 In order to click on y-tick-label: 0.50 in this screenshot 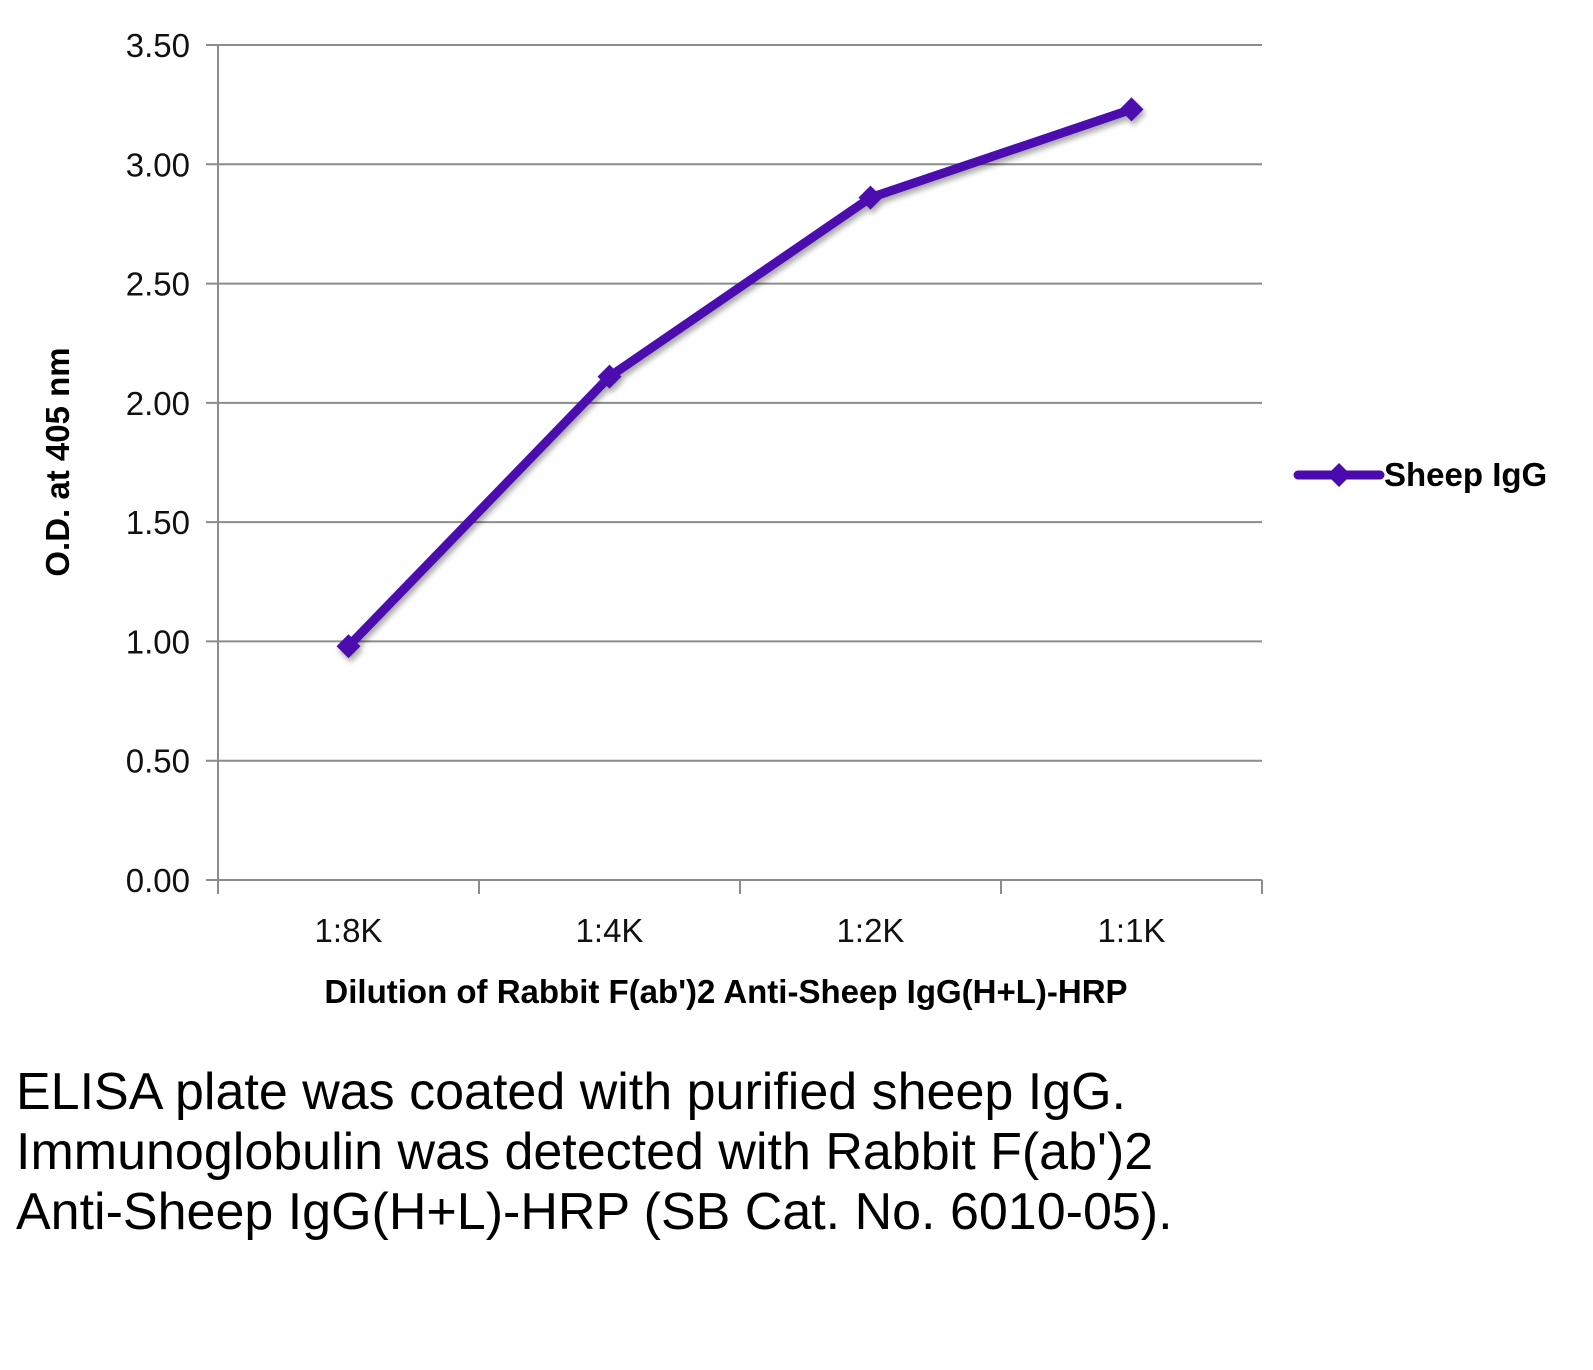, I will do `click(158, 761)`.